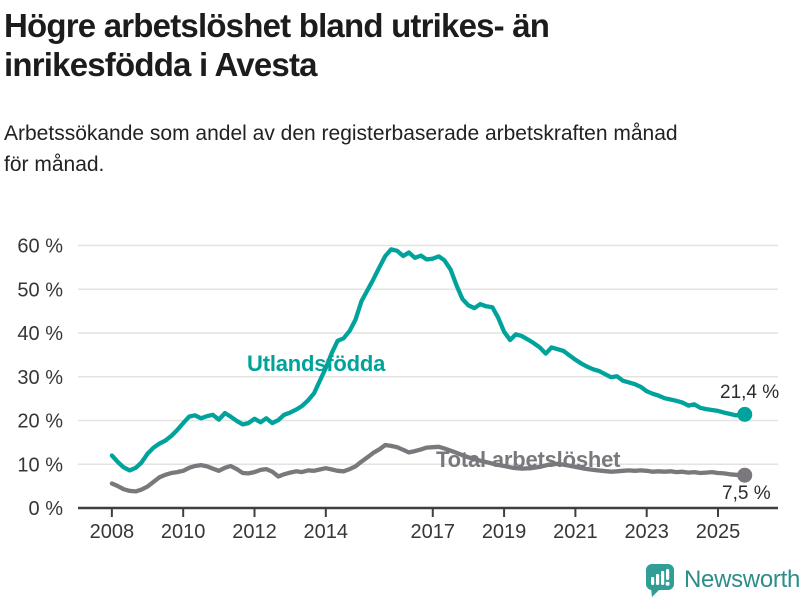  What do you see at coordinates (40, 465) in the screenshot?
I see `y-tick-label-10: 10 %` at bounding box center [40, 465].